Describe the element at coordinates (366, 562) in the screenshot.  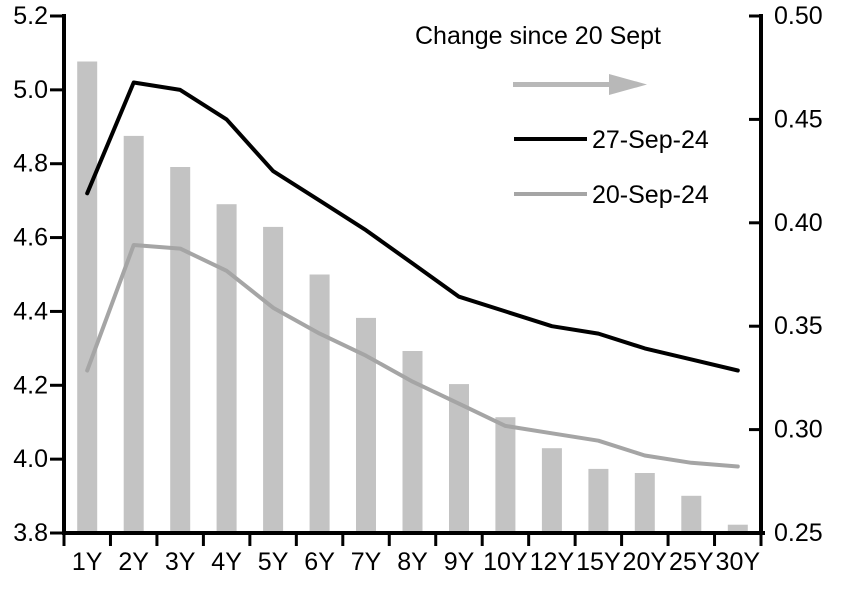
I see `x-axis-label-7Y: 7Y` at that location.